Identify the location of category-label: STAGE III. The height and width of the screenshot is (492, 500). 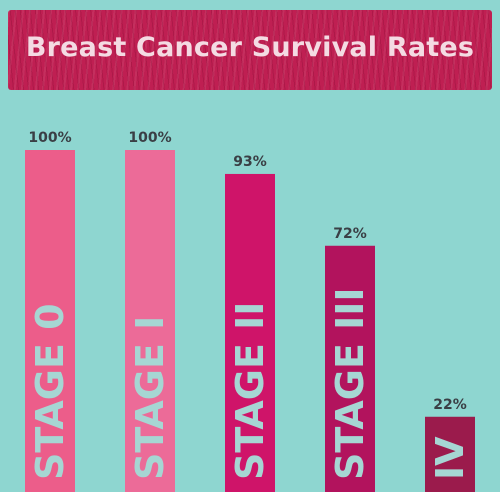
(350, 383).